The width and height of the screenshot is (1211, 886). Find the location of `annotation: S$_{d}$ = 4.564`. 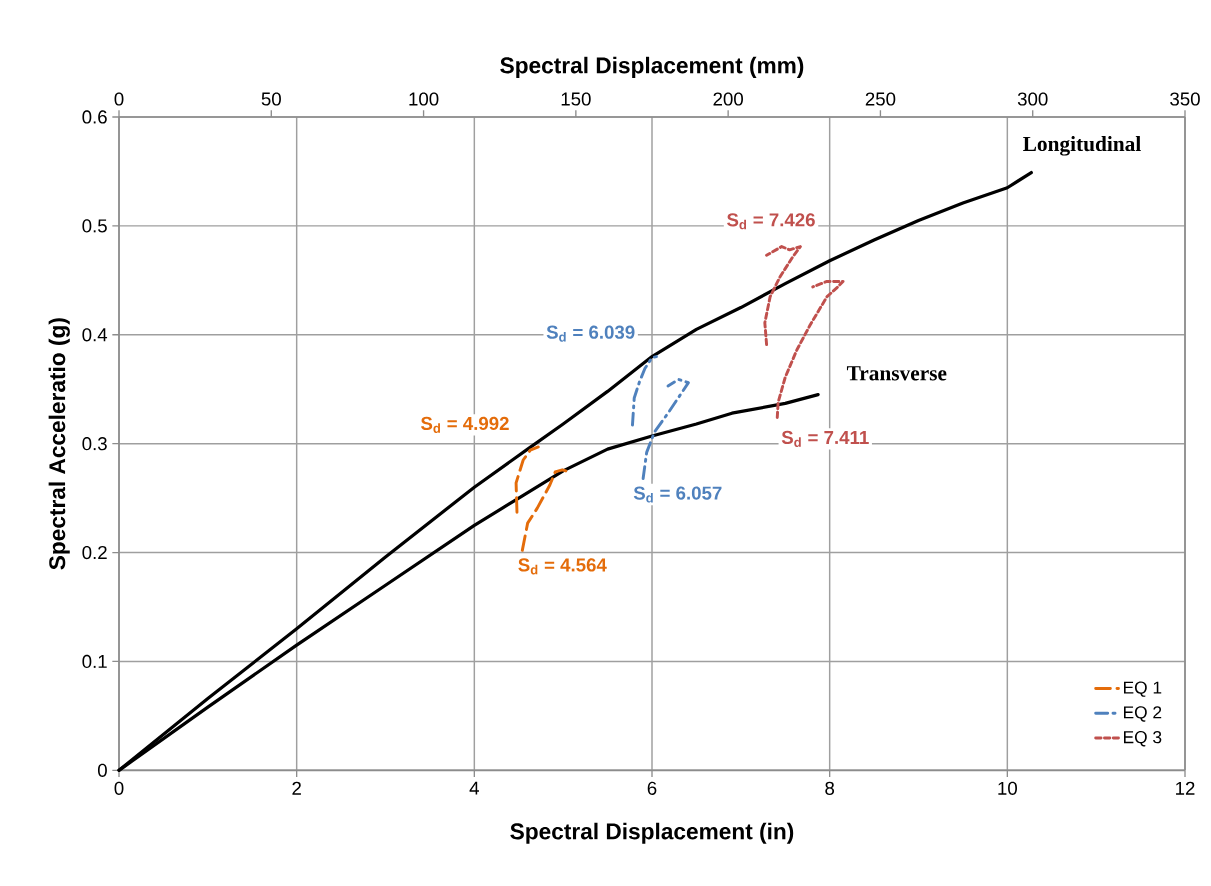

annotation: S$_{d}$ = 4.564 is located at coordinates (562, 566).